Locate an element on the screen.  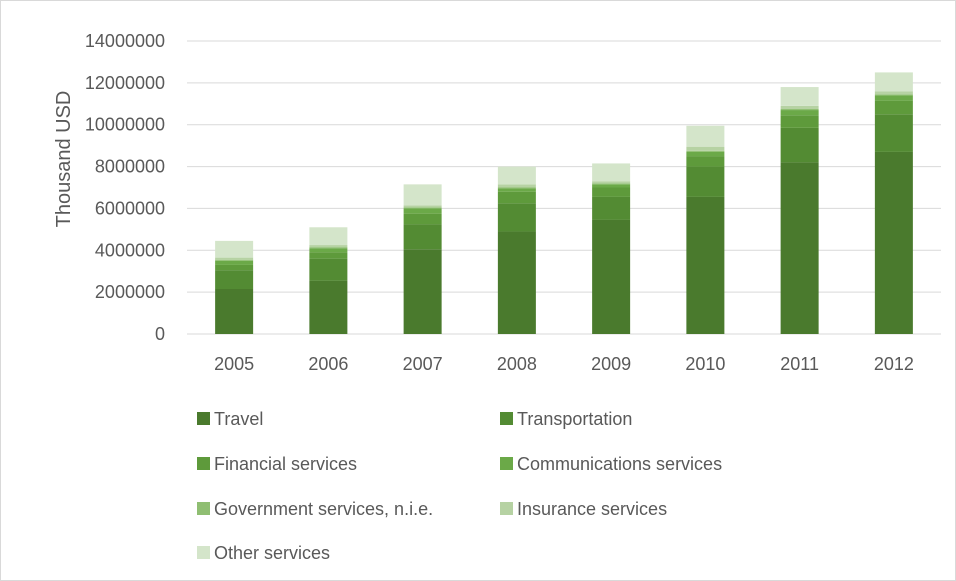
legend-label: Transportation is located at coordinates (574, 419).